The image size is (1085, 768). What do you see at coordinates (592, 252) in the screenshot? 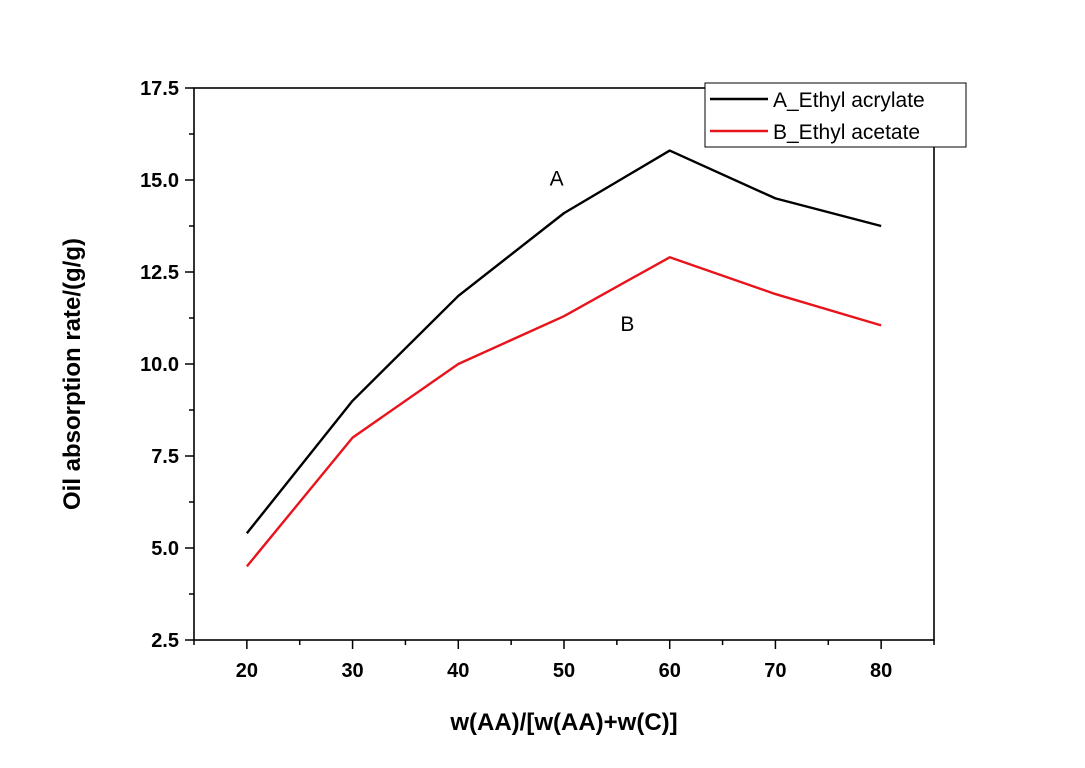
I see `annotations: AB` at bounding box center [592, 252].